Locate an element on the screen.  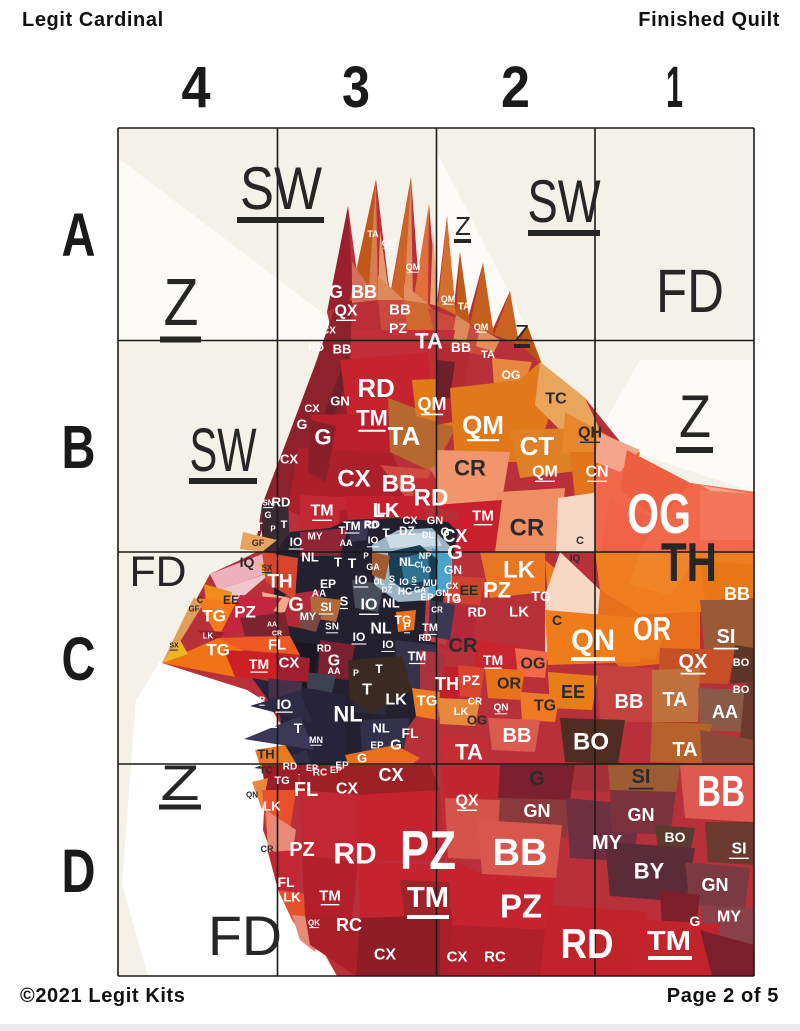
svg-text: QH is located at coordinates (590, 433).